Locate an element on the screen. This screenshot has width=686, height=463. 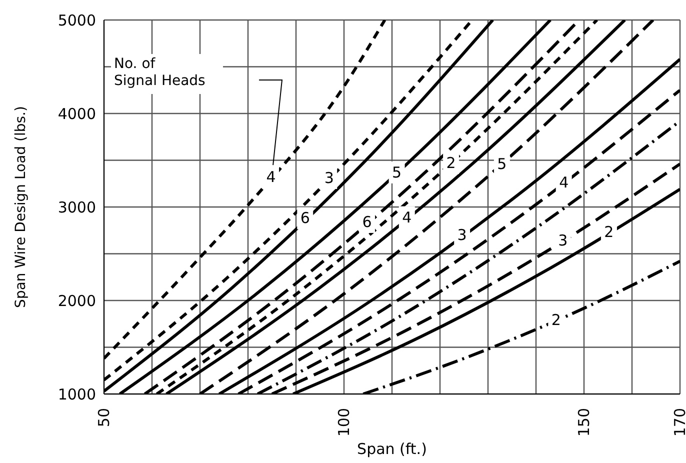
x-axis-title: Span (ft.) is located at coordinates (392, 449).